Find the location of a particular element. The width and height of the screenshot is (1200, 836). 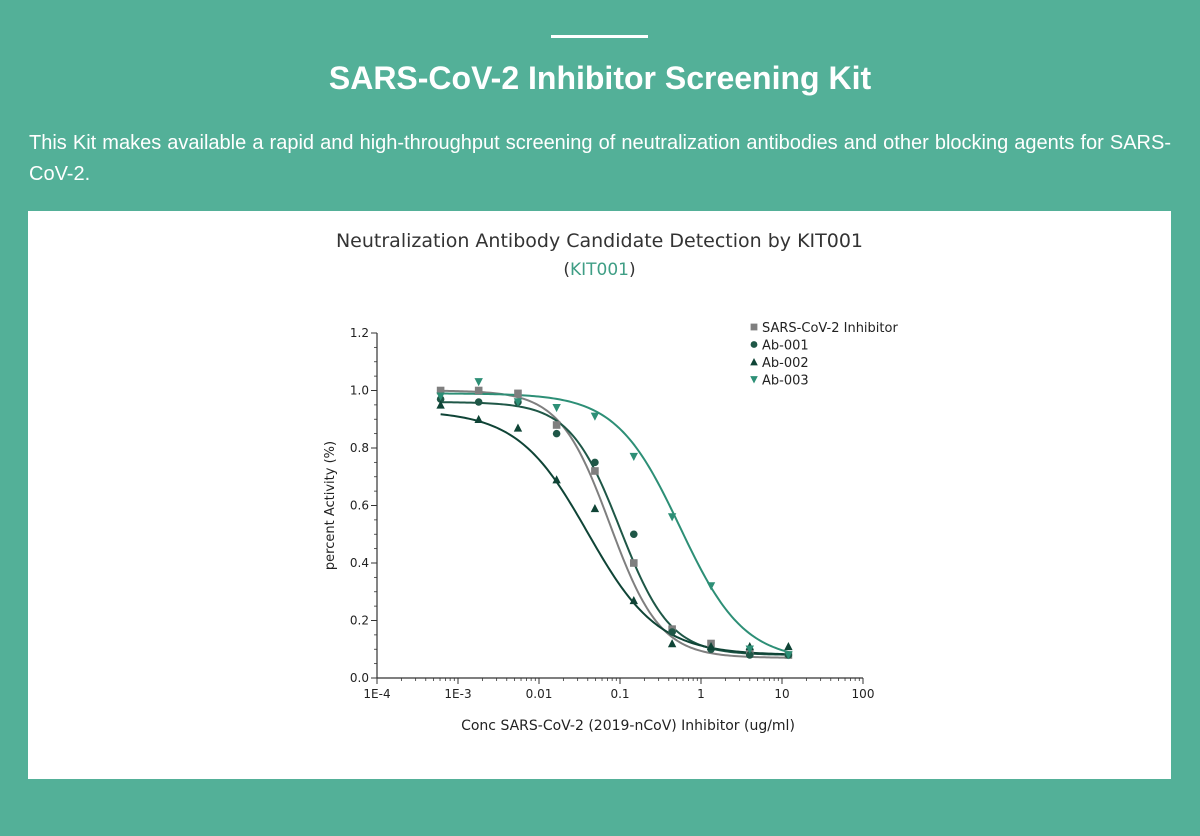

data-points is located at coordinates (614, 519).